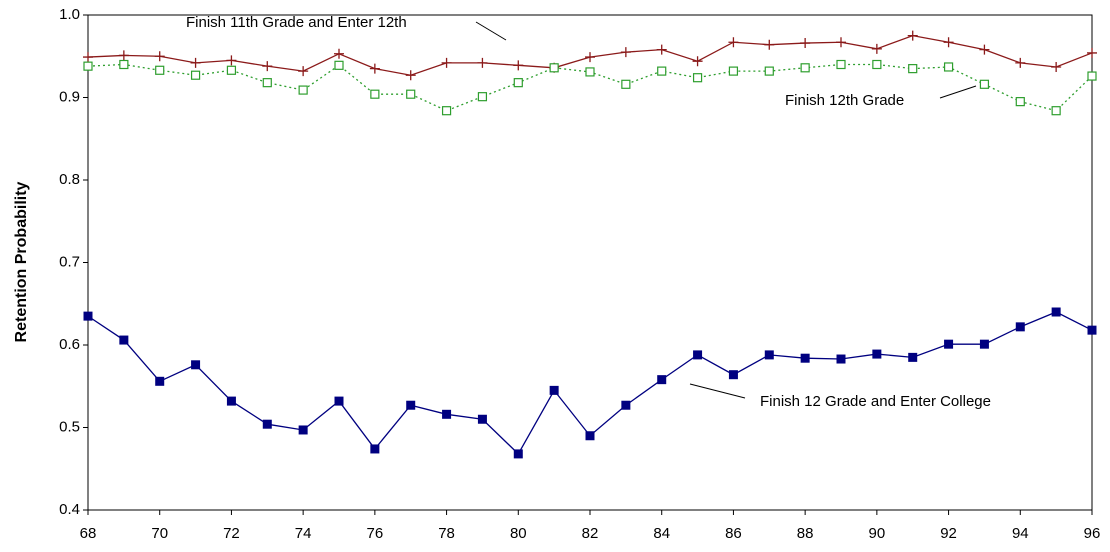 The width and height of the screenshot is (1110, 552). Describe the element at coordinates (69, 261) in the screenshot. I see `y-tick-label: 0.7` at that location.